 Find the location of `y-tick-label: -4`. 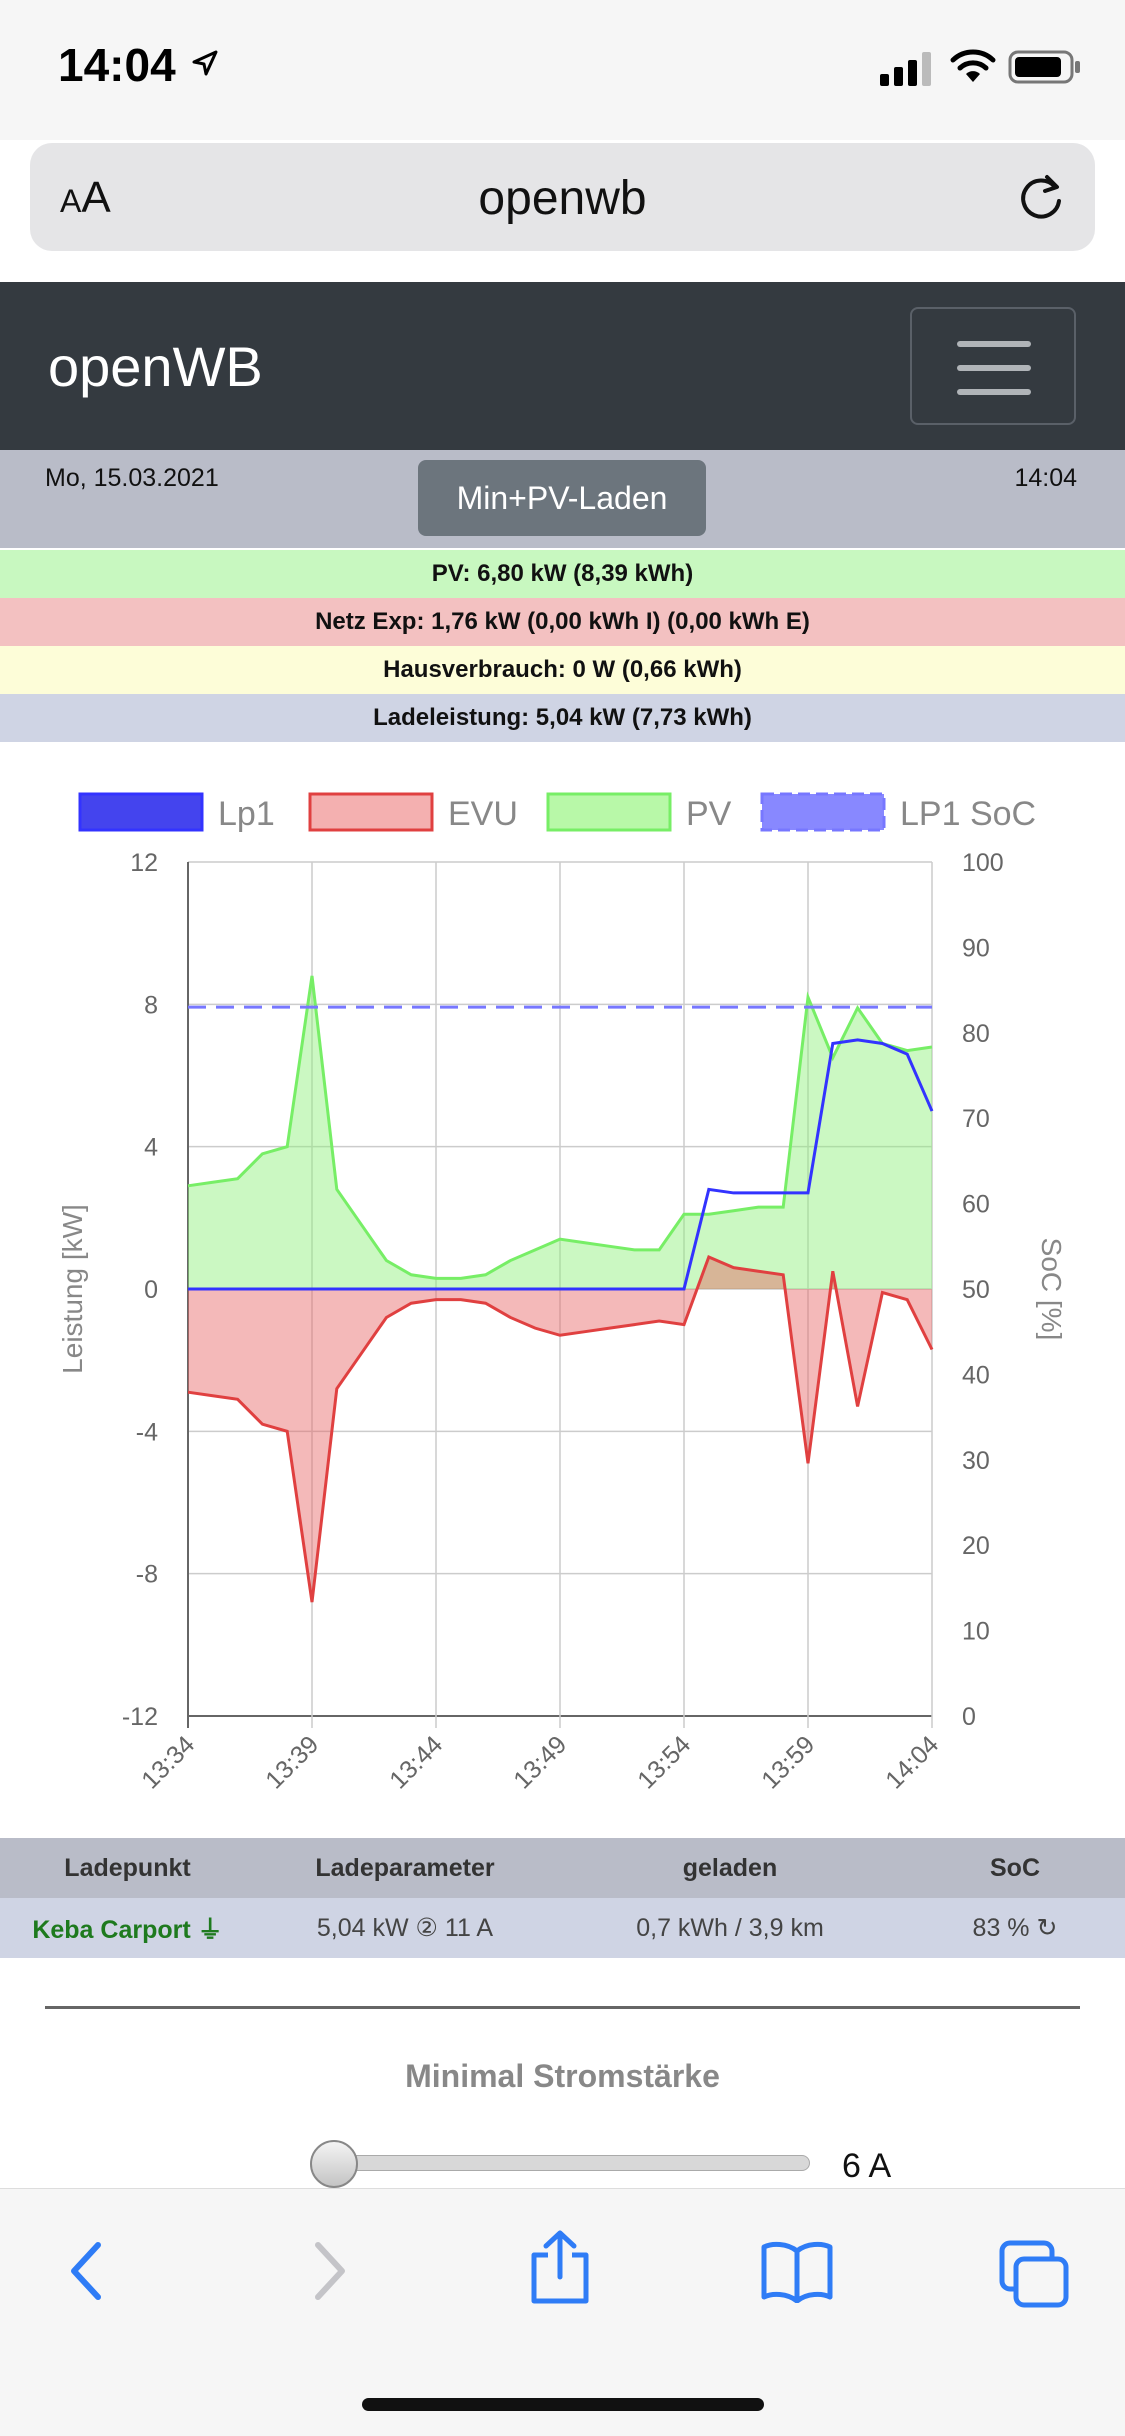

y-tick-label: -4 is located at coordinates (147, 1432).